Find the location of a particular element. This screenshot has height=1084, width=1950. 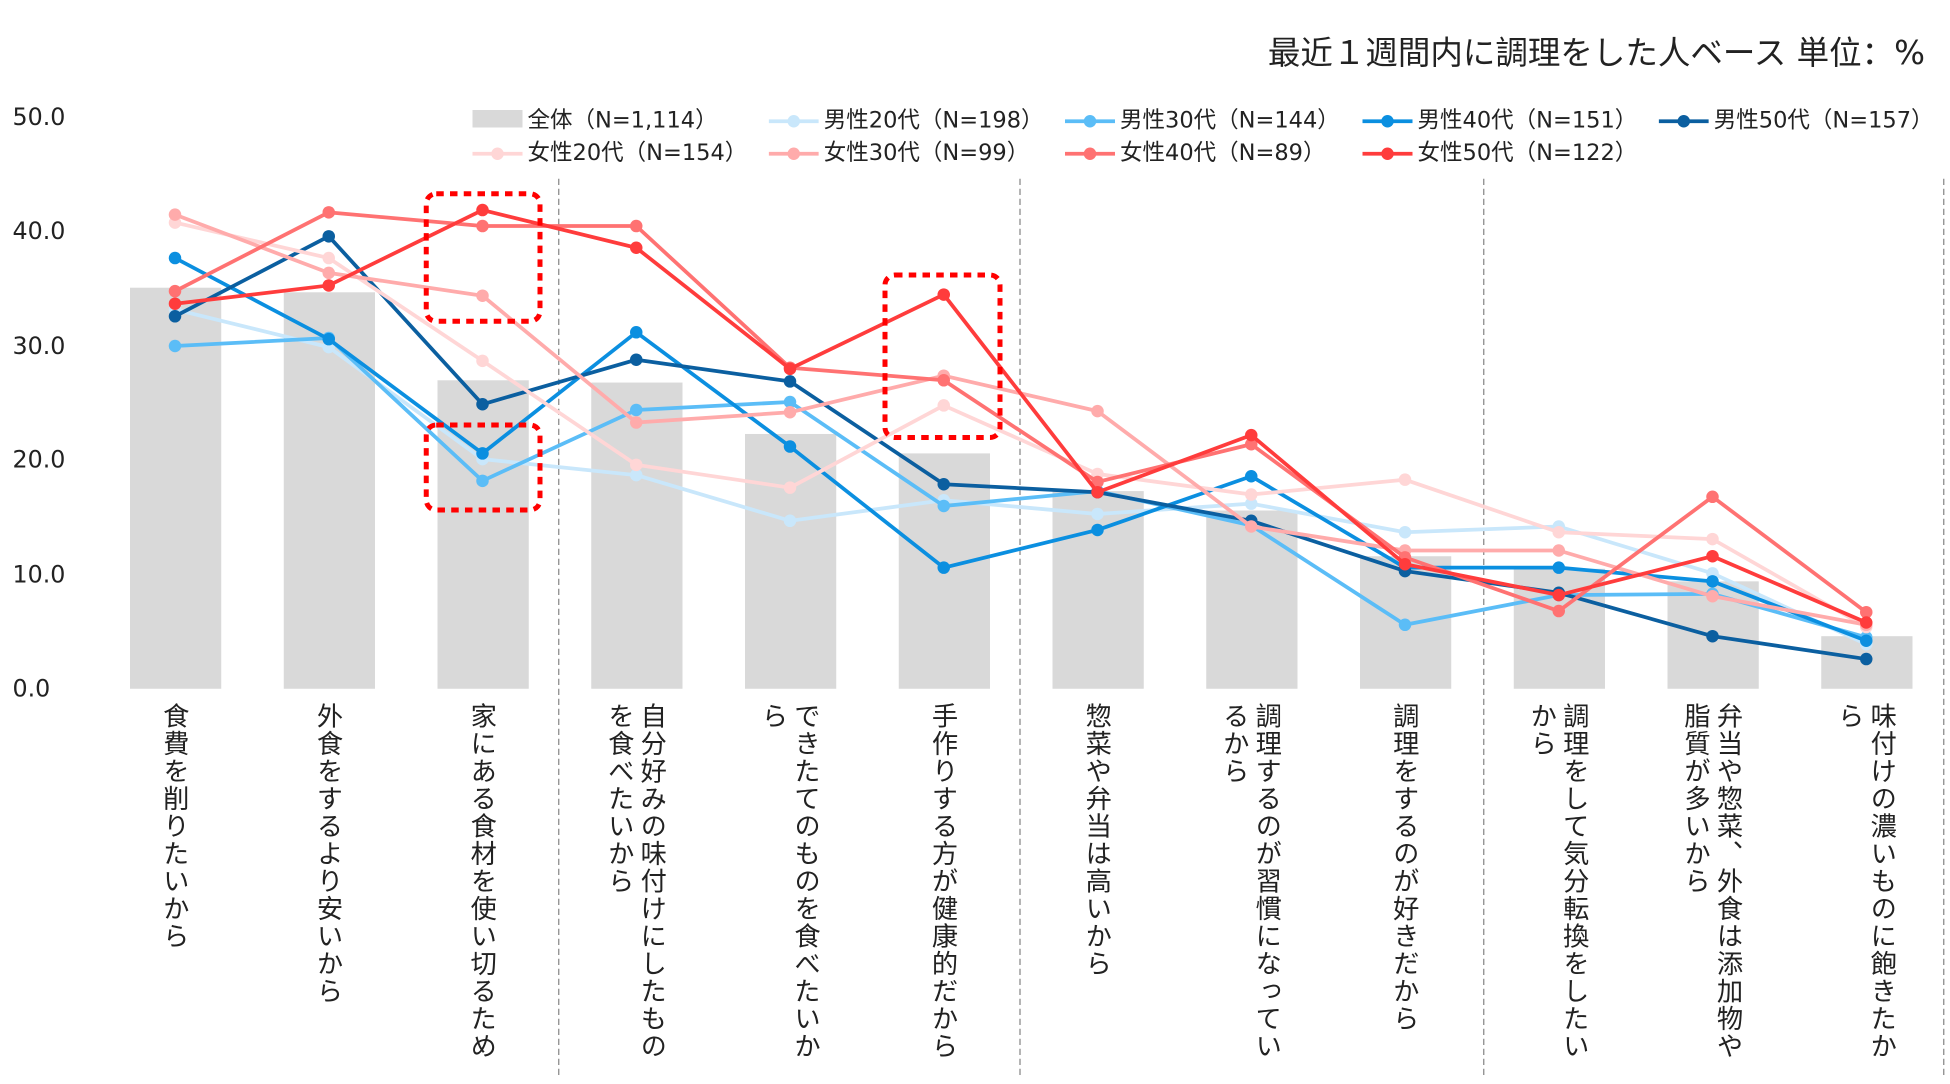

legend-item: 女性50代（N=122） is located at coordinates (1500, 151).